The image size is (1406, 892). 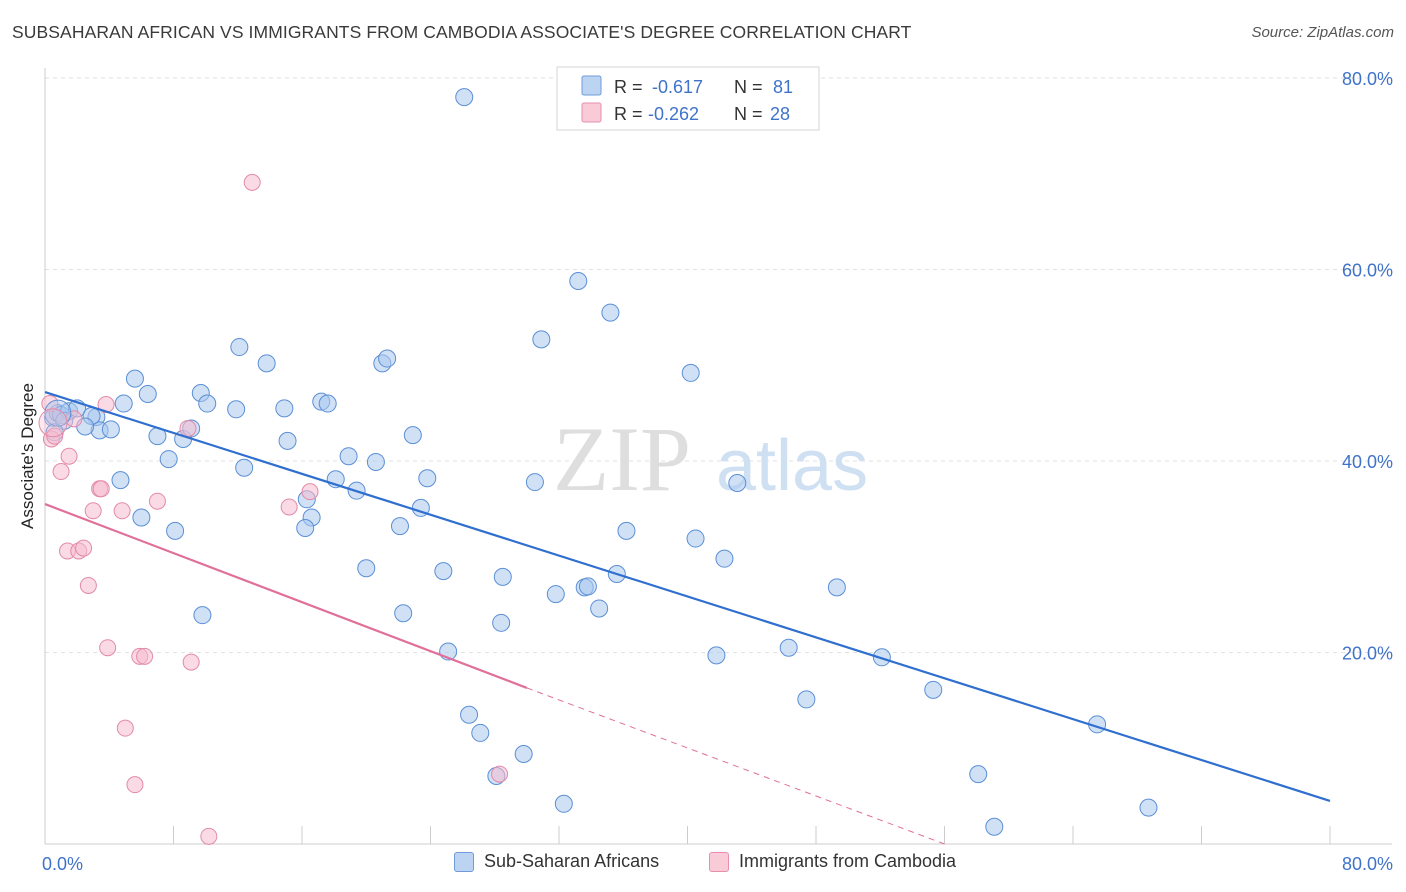 I want to click on legend-bottom-label-blue: Sub-Saharan Africans, so click(x=572, y=861).